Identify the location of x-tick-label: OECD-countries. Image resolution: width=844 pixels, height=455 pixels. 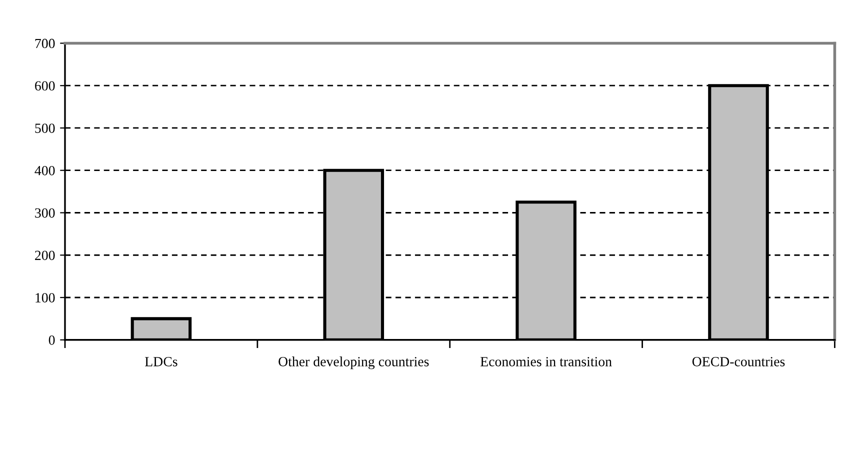
(738, 361).